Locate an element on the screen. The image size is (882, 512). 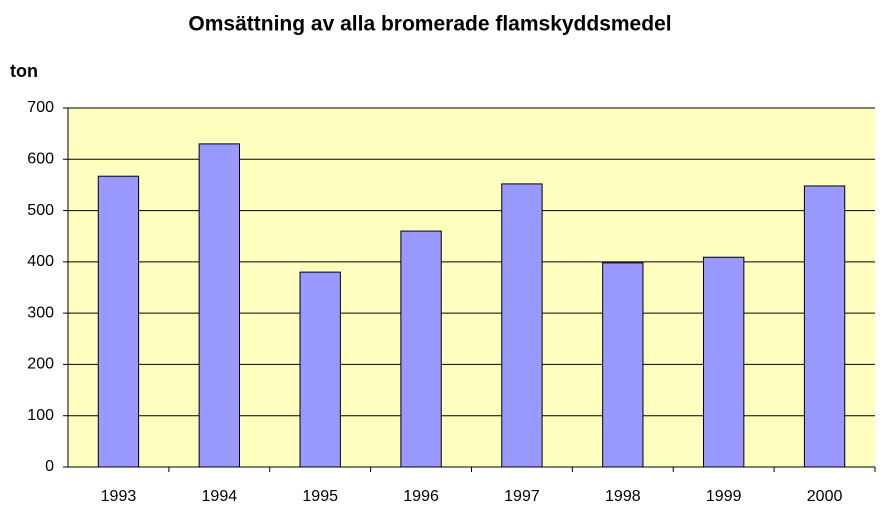
x-tick-label: 2000 is located at coordinates (825, 496).